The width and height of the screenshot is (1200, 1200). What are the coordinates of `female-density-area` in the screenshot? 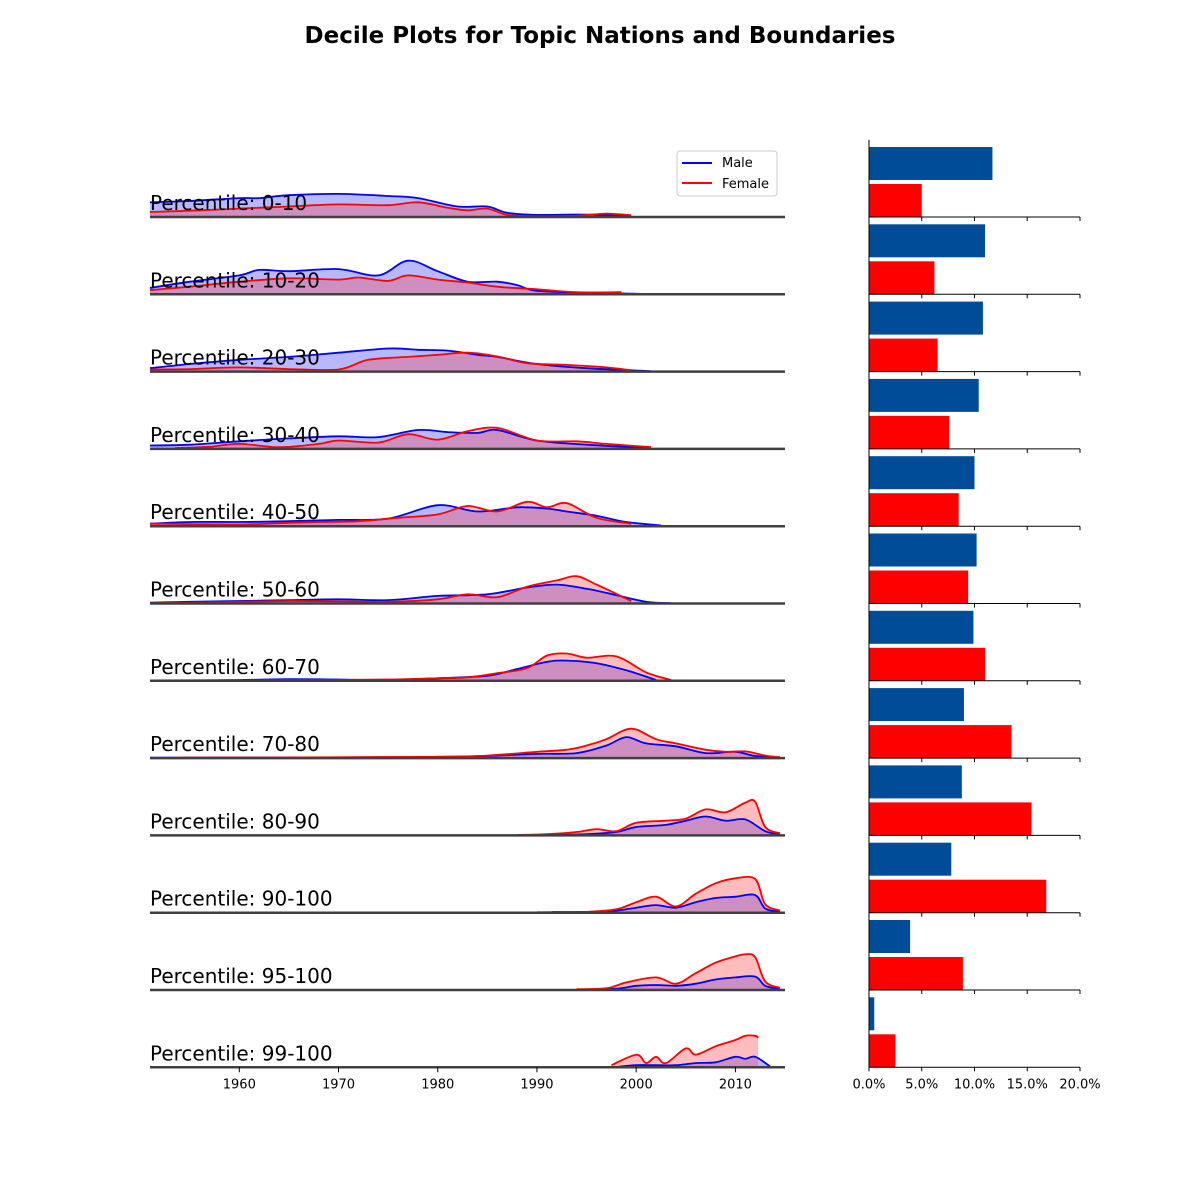 It's located at (685, 1051).